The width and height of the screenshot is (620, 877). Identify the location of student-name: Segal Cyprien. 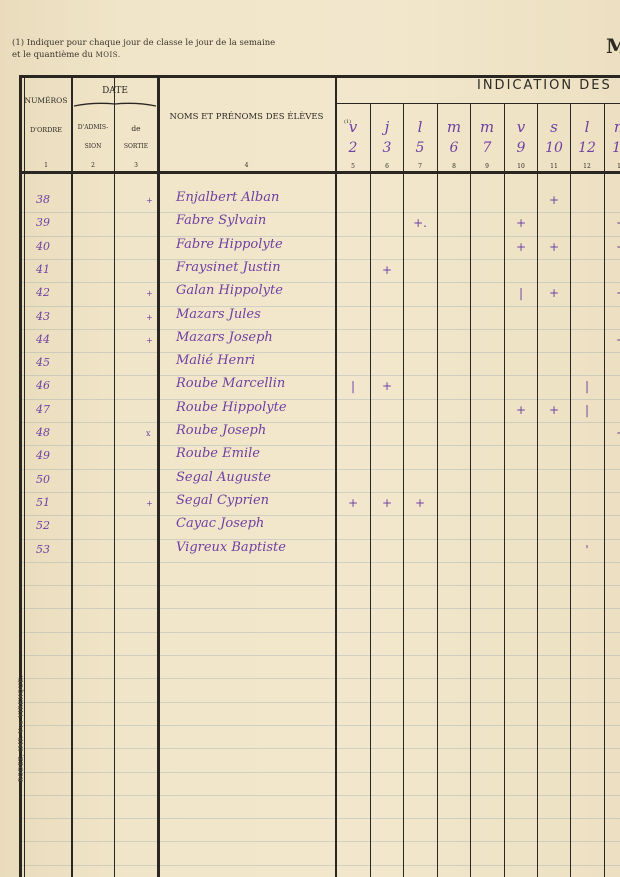
(223, 500).